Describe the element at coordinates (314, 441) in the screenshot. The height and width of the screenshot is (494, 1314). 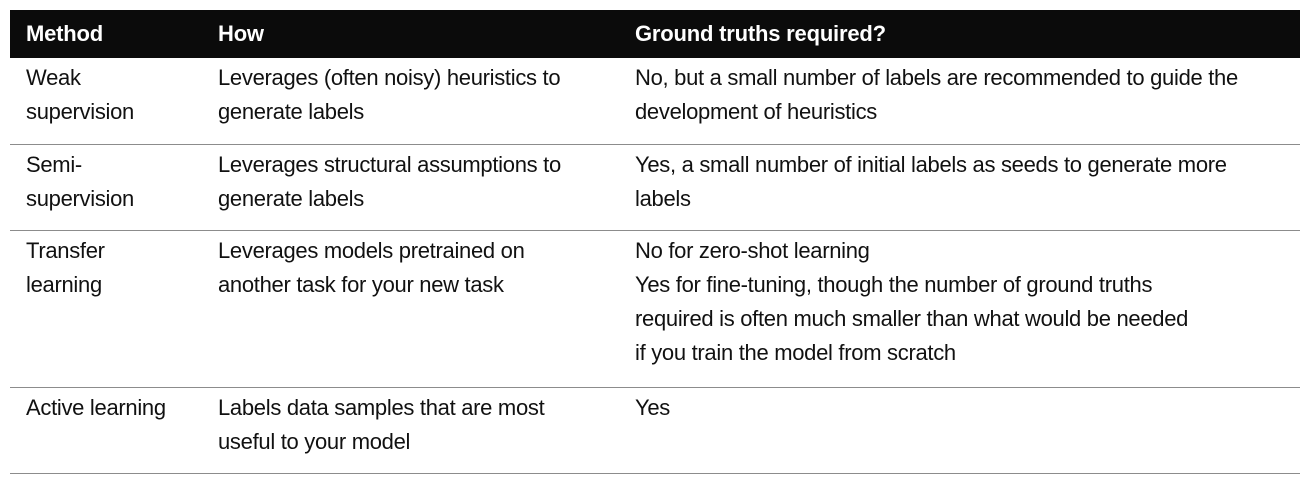
I see `cell-text-line: useful to your model` at that location.